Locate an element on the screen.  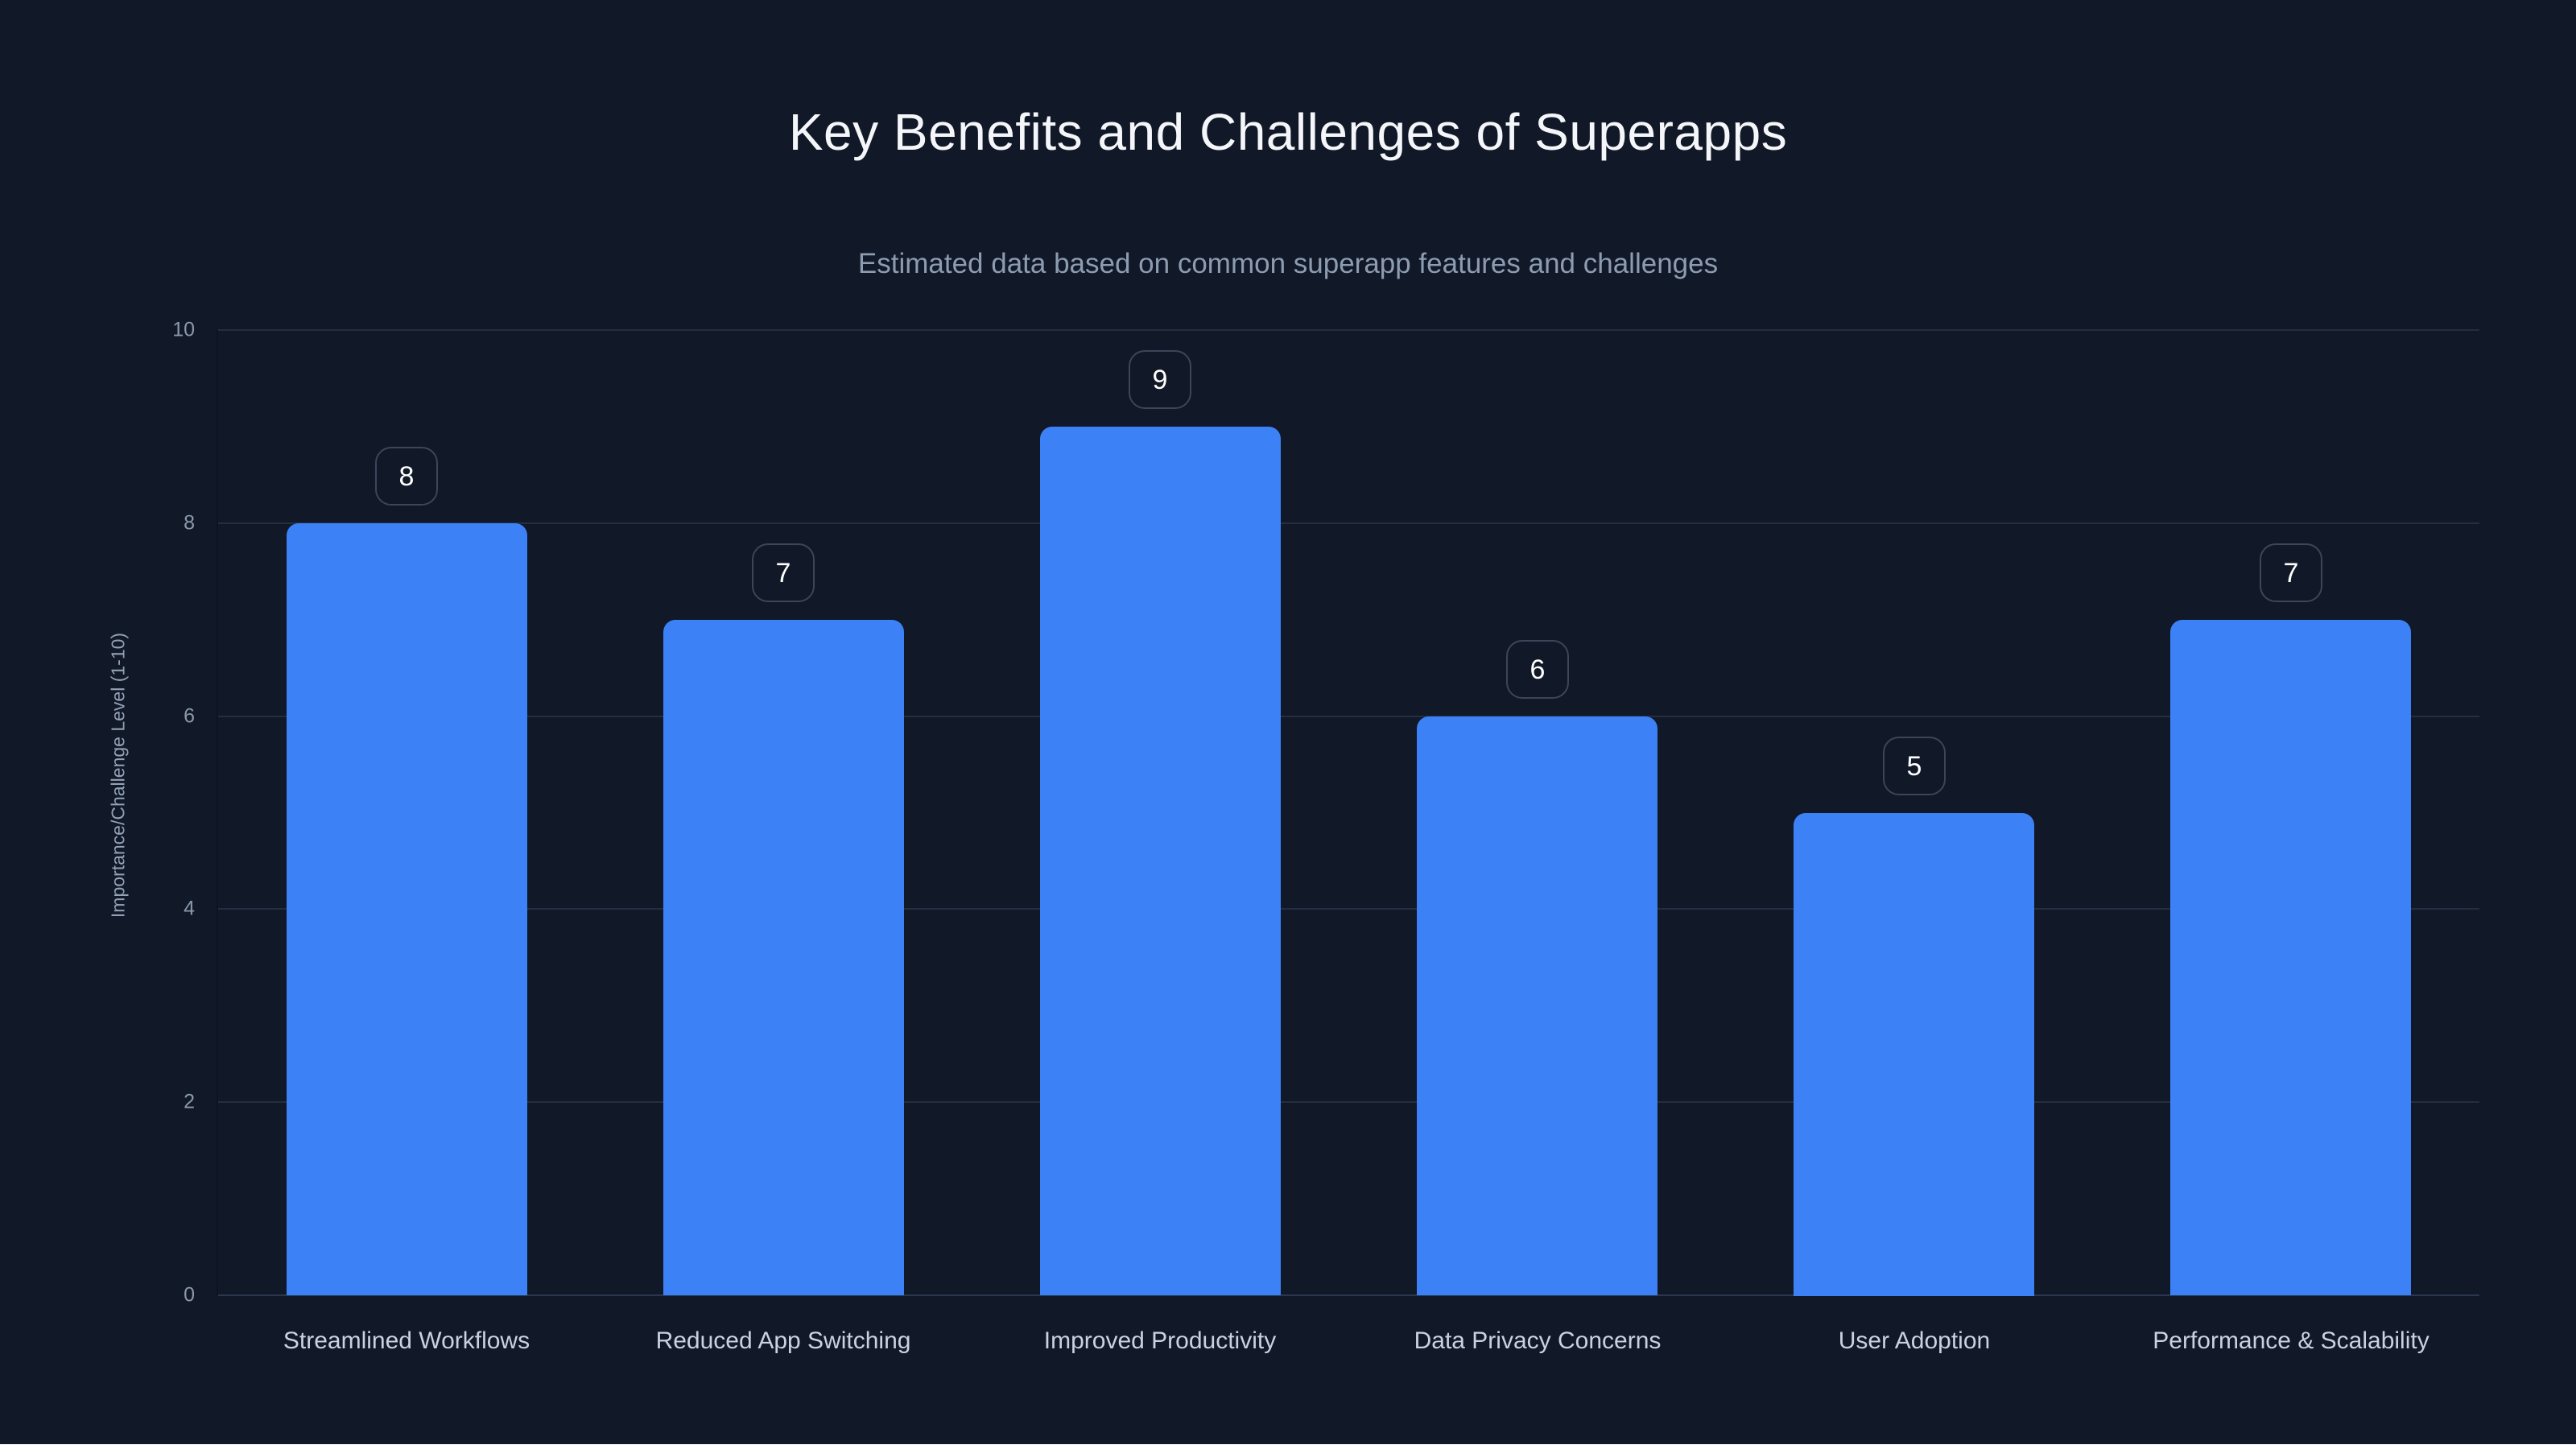
value-label: 8 is located at coordinates (406, 476).